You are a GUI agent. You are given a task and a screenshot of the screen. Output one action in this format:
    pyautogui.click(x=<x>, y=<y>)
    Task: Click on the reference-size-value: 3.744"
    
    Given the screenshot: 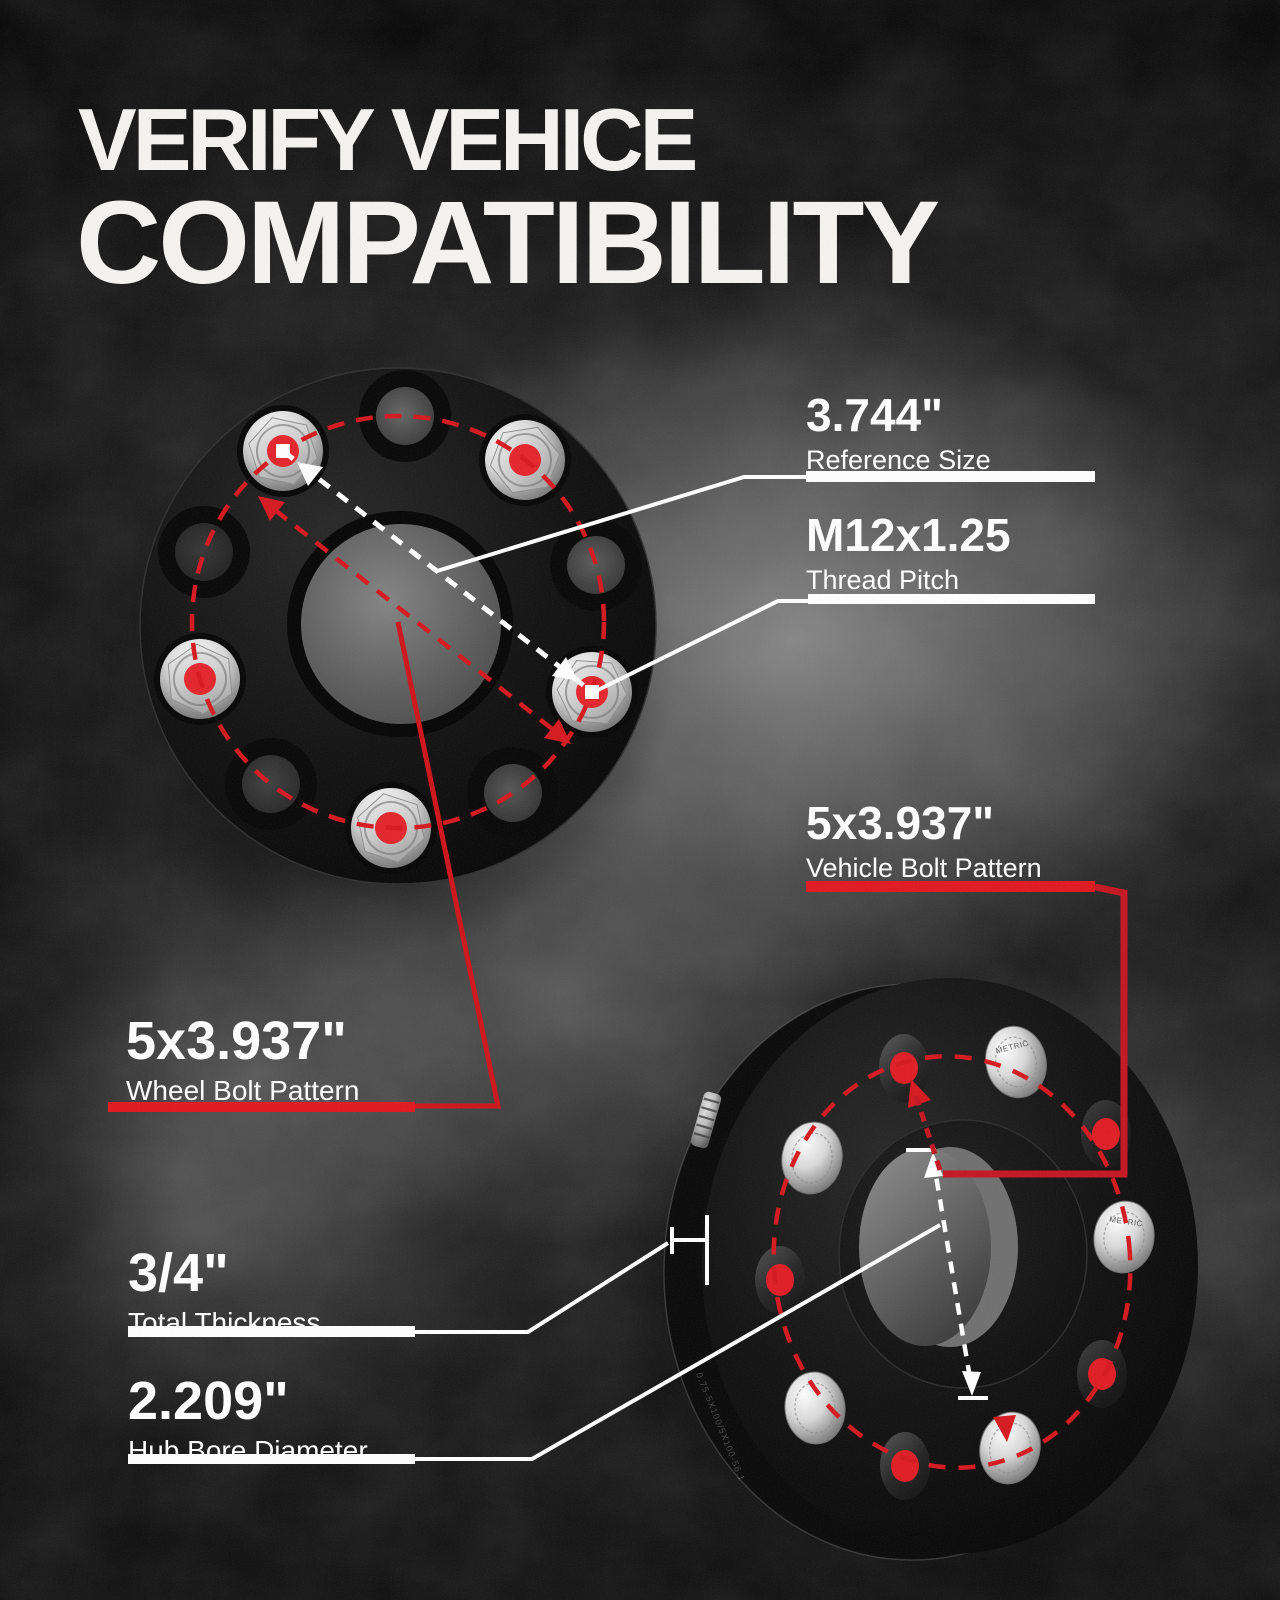 What is the action you would take?
    pyautogui.click(x=874, y=415)
    